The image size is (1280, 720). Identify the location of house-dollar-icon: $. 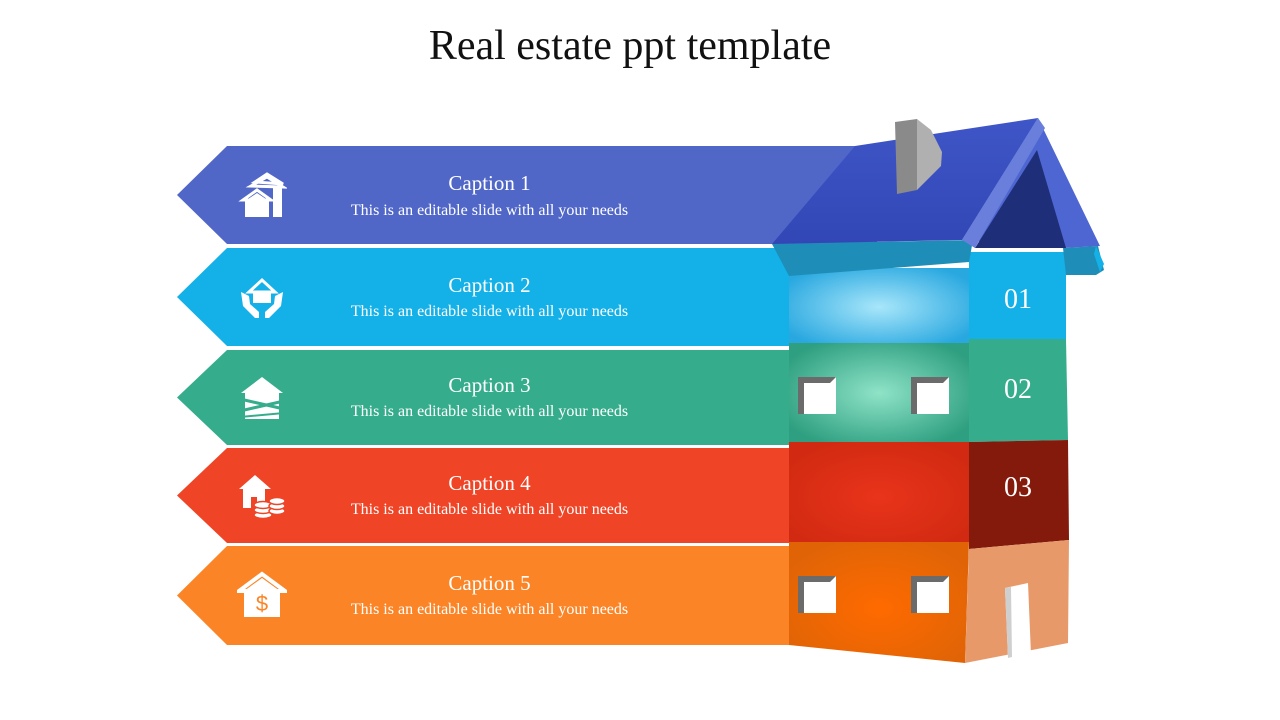
(262, 596).